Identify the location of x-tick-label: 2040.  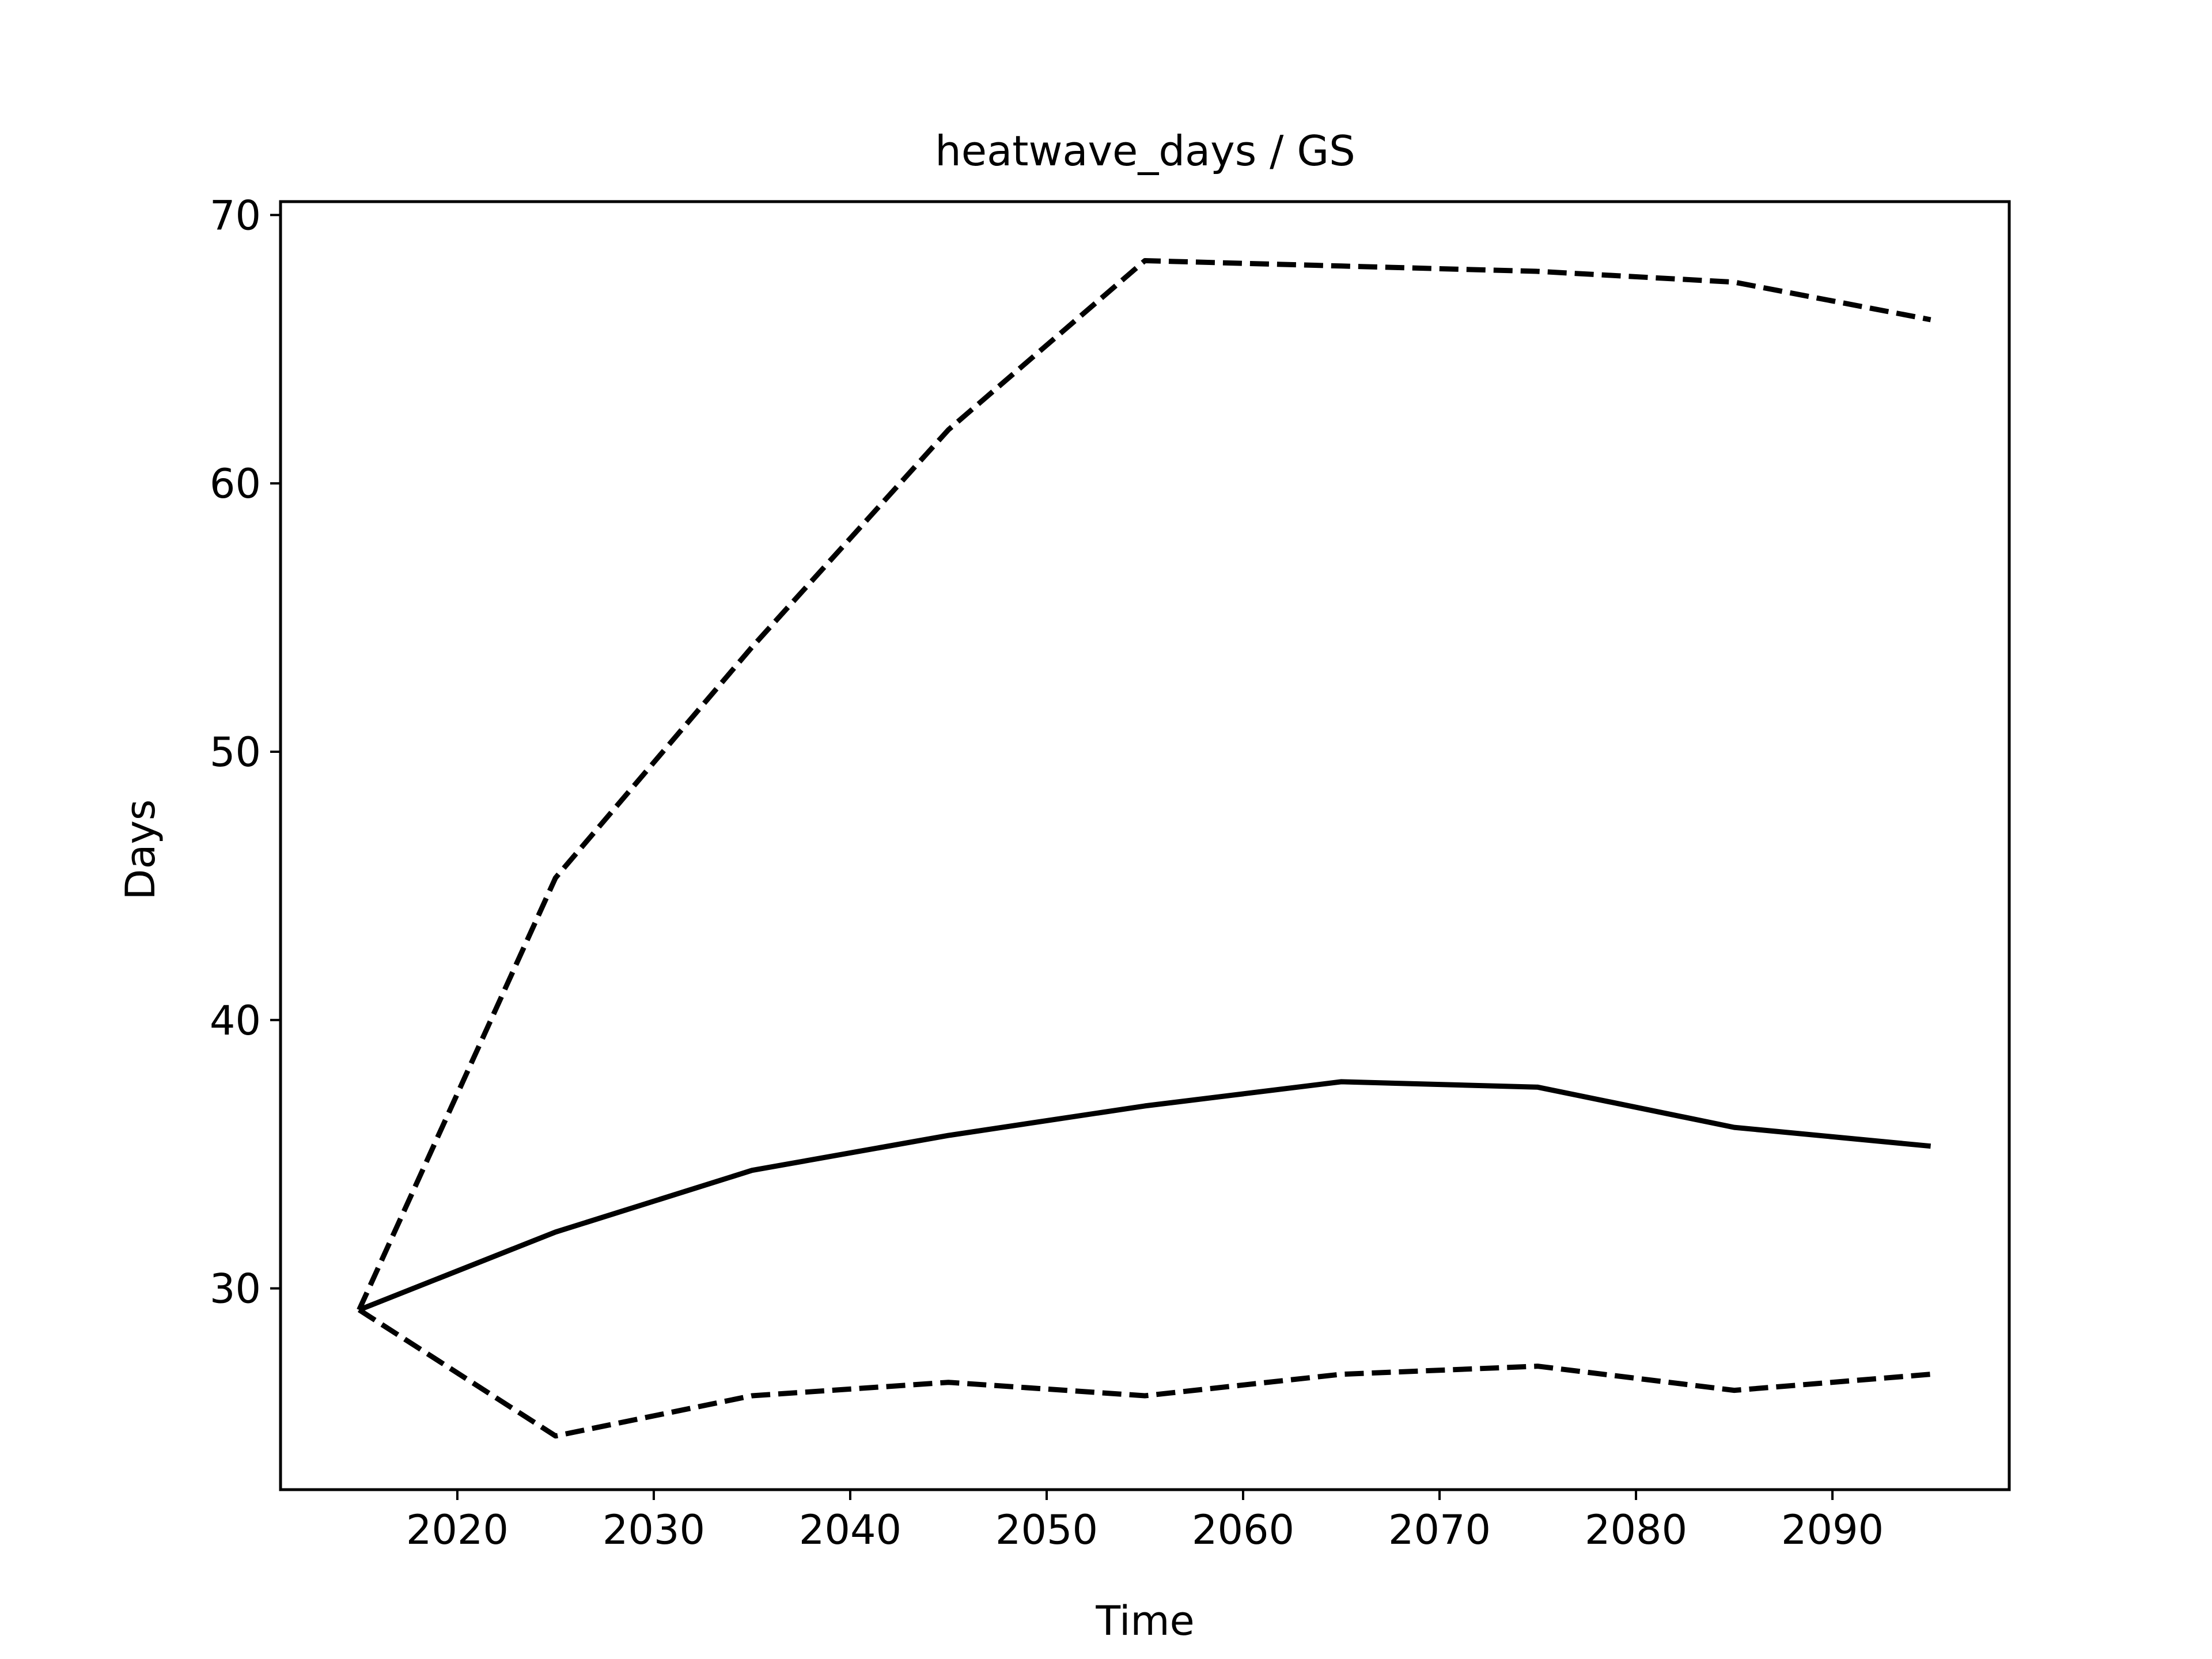
(850, 1530).